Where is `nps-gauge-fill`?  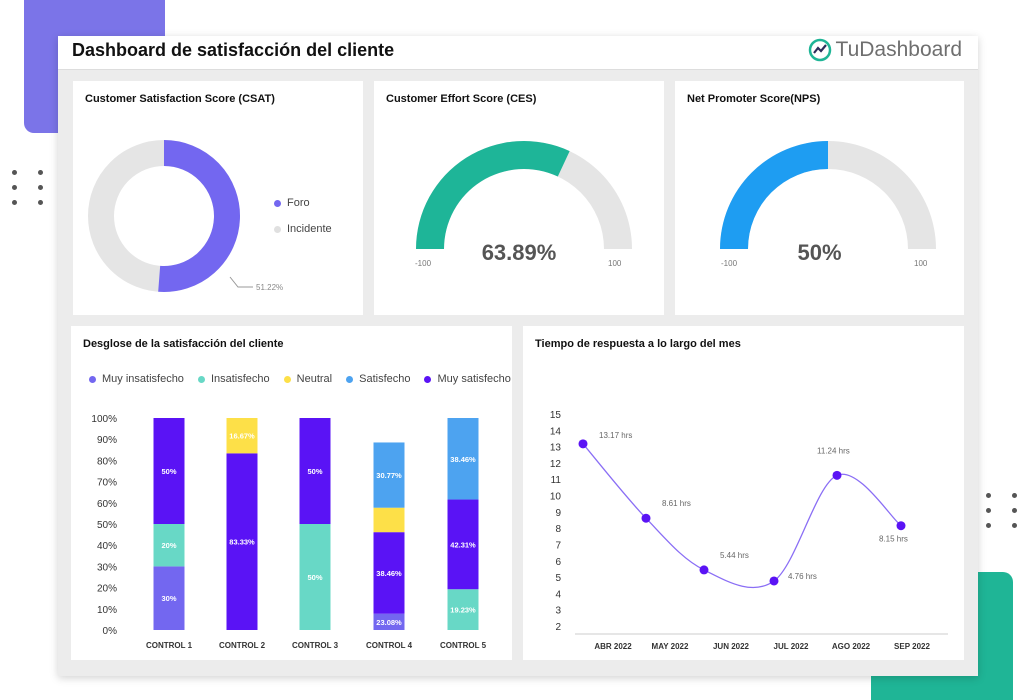
nps-gauge-fill is located at coordinates (774, 195).